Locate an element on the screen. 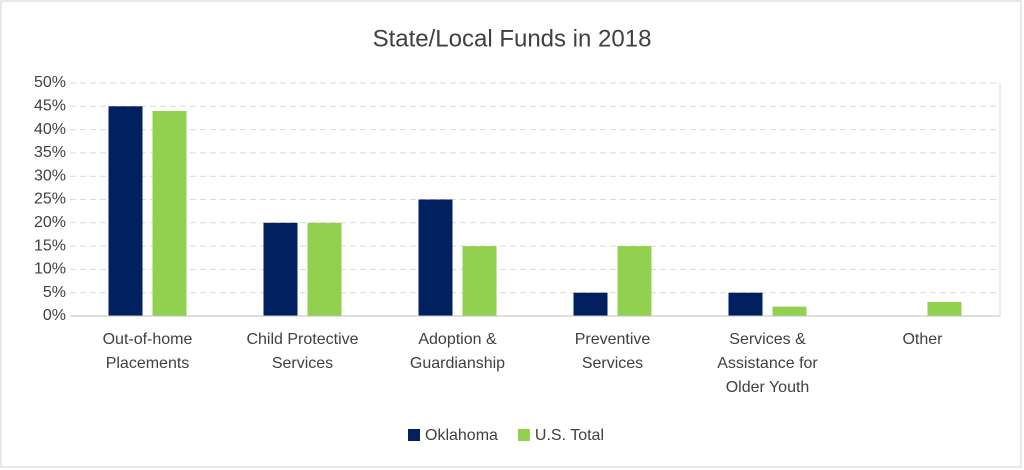 The height and width of the screenshot is (470, 1024). legend-label: Oklahoma is located at coordinates (461, 435).